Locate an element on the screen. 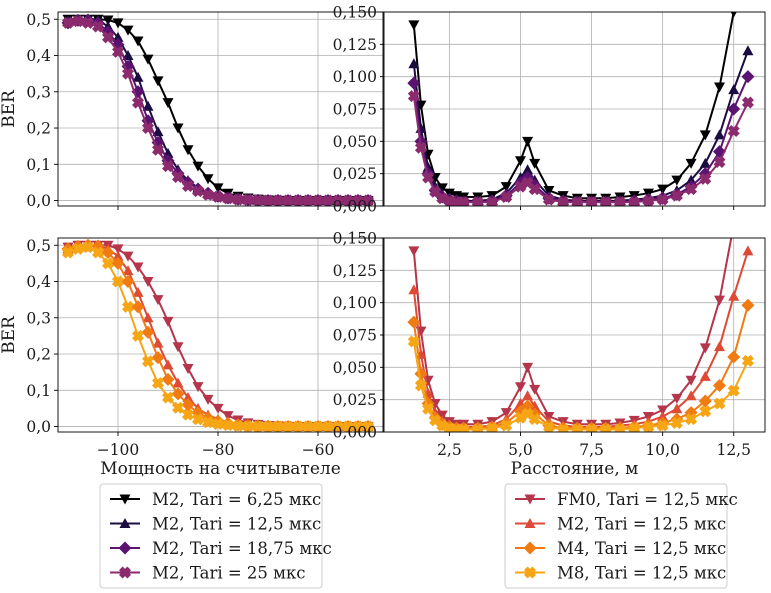 This screenshot has height=593, width=771. legend-item: M2, Tari = 18,75 мкс is located at coordinates (221, 548).